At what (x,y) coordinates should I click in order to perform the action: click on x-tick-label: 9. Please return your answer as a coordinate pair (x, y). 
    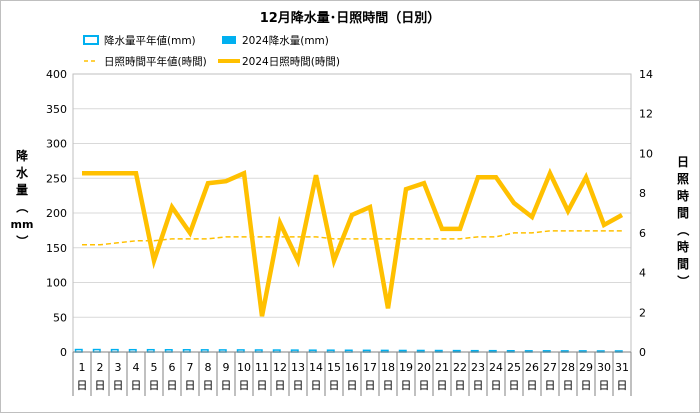
    Looking at the image, I should click on (226, 367).